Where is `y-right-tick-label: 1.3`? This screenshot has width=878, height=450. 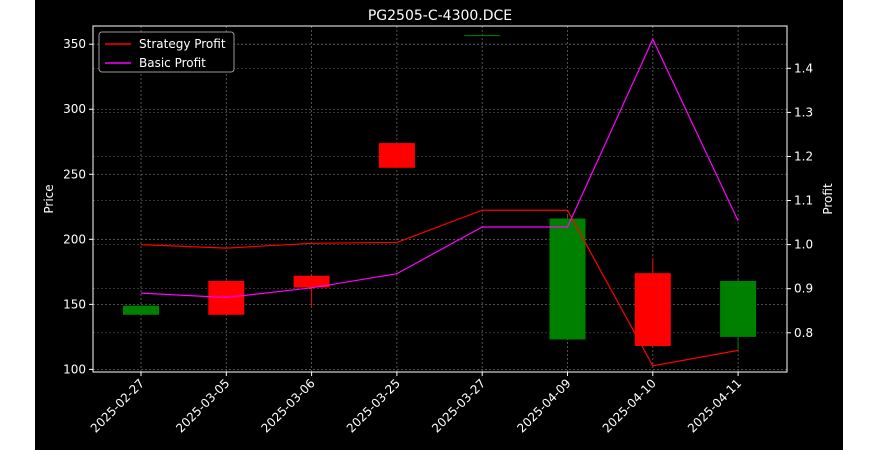 y-right-tick-label: 1.3 is located at coordinates (803, 112).